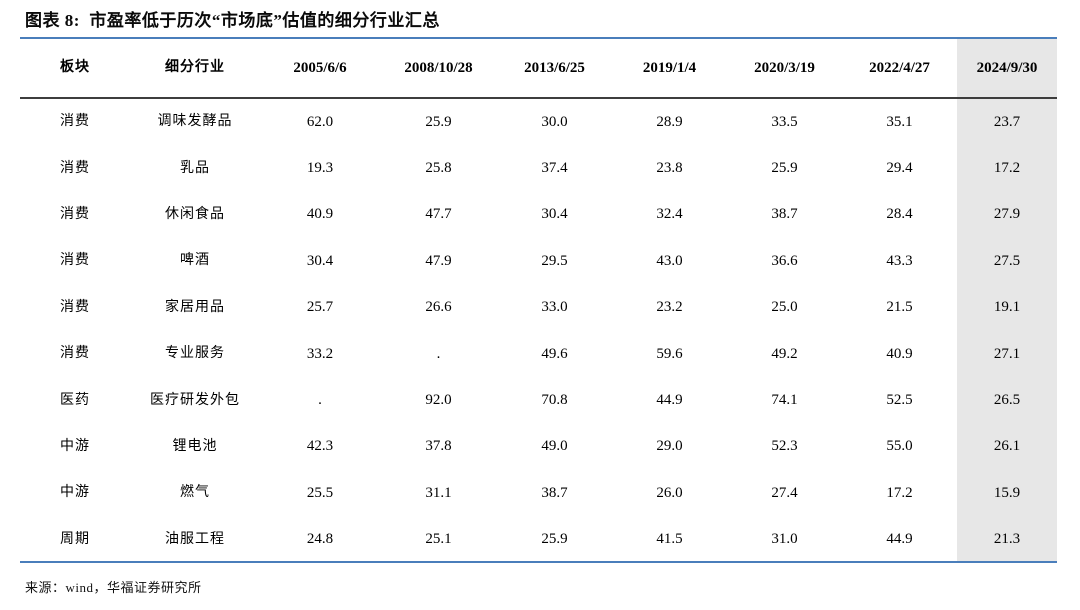  I want to click on header-cell-6: 2020/3/19, so click(784, 67).